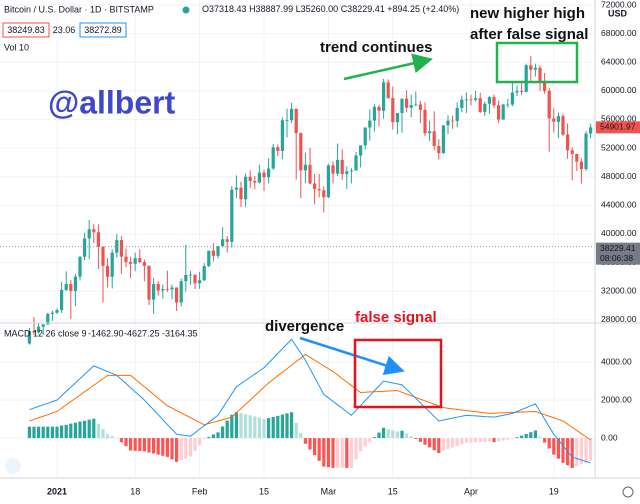 This screenshot has height=504, width=640. I want to click on logo, so click(13, 466).